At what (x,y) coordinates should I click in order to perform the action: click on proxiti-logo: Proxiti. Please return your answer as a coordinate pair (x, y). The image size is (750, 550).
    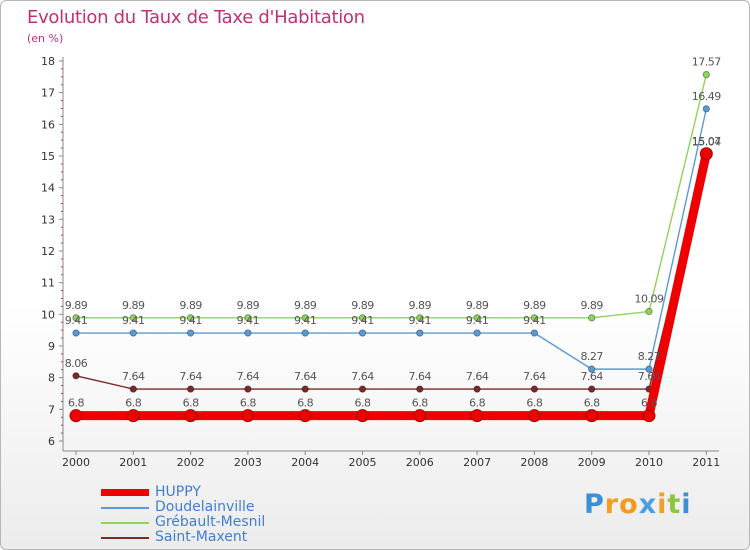
    Looking at the image, I should click on (638, 504).